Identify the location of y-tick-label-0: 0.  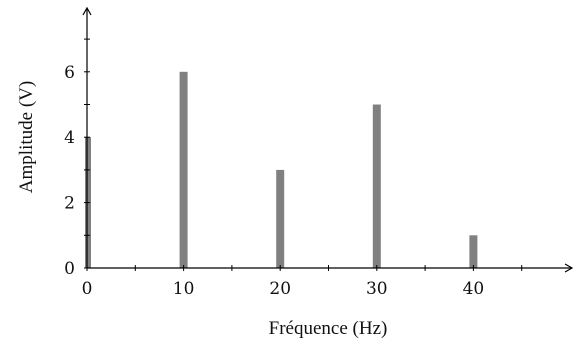
(69, 269).